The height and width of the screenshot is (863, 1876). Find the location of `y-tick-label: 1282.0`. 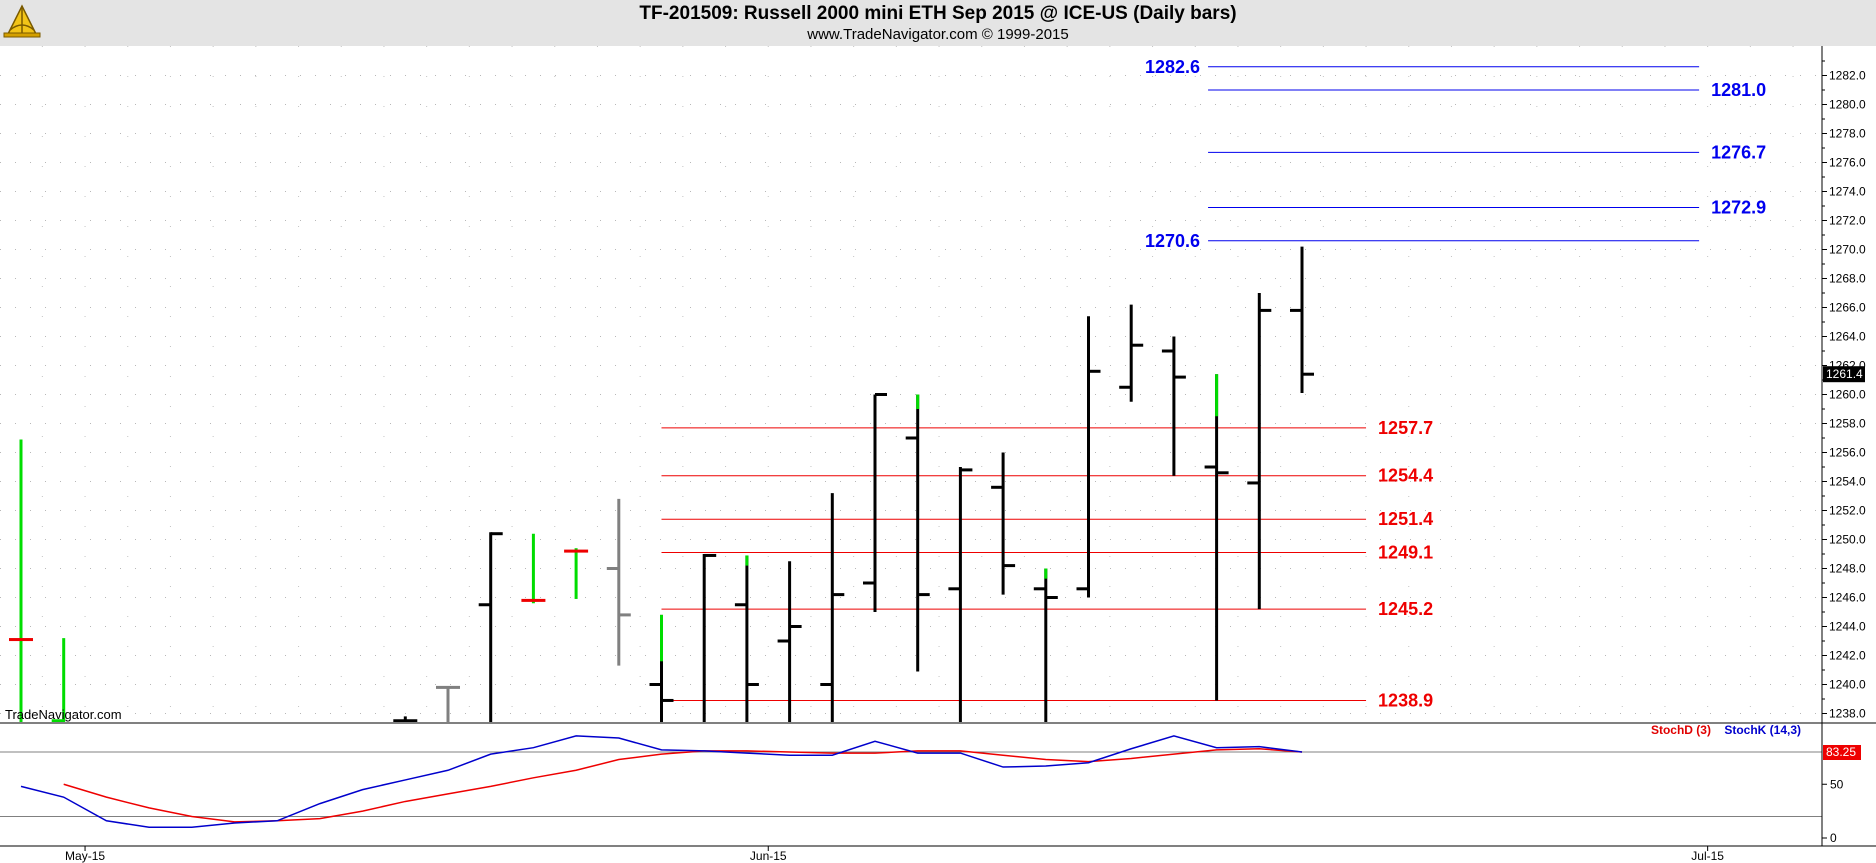

y-tick-label: 1282.0 is located at coordinates (1847, 76).